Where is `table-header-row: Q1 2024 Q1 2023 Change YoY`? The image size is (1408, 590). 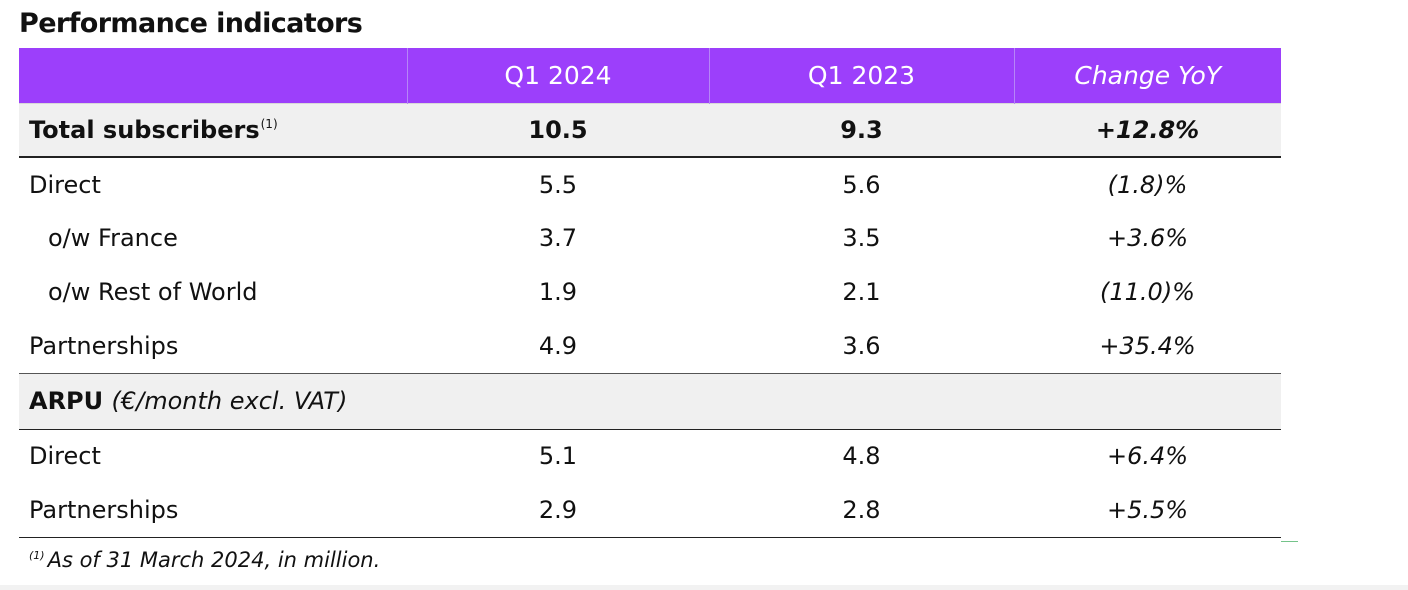 table-header-row: Q1 2024 Q1 2023 Change YoY is located at coordinates (650, 75).